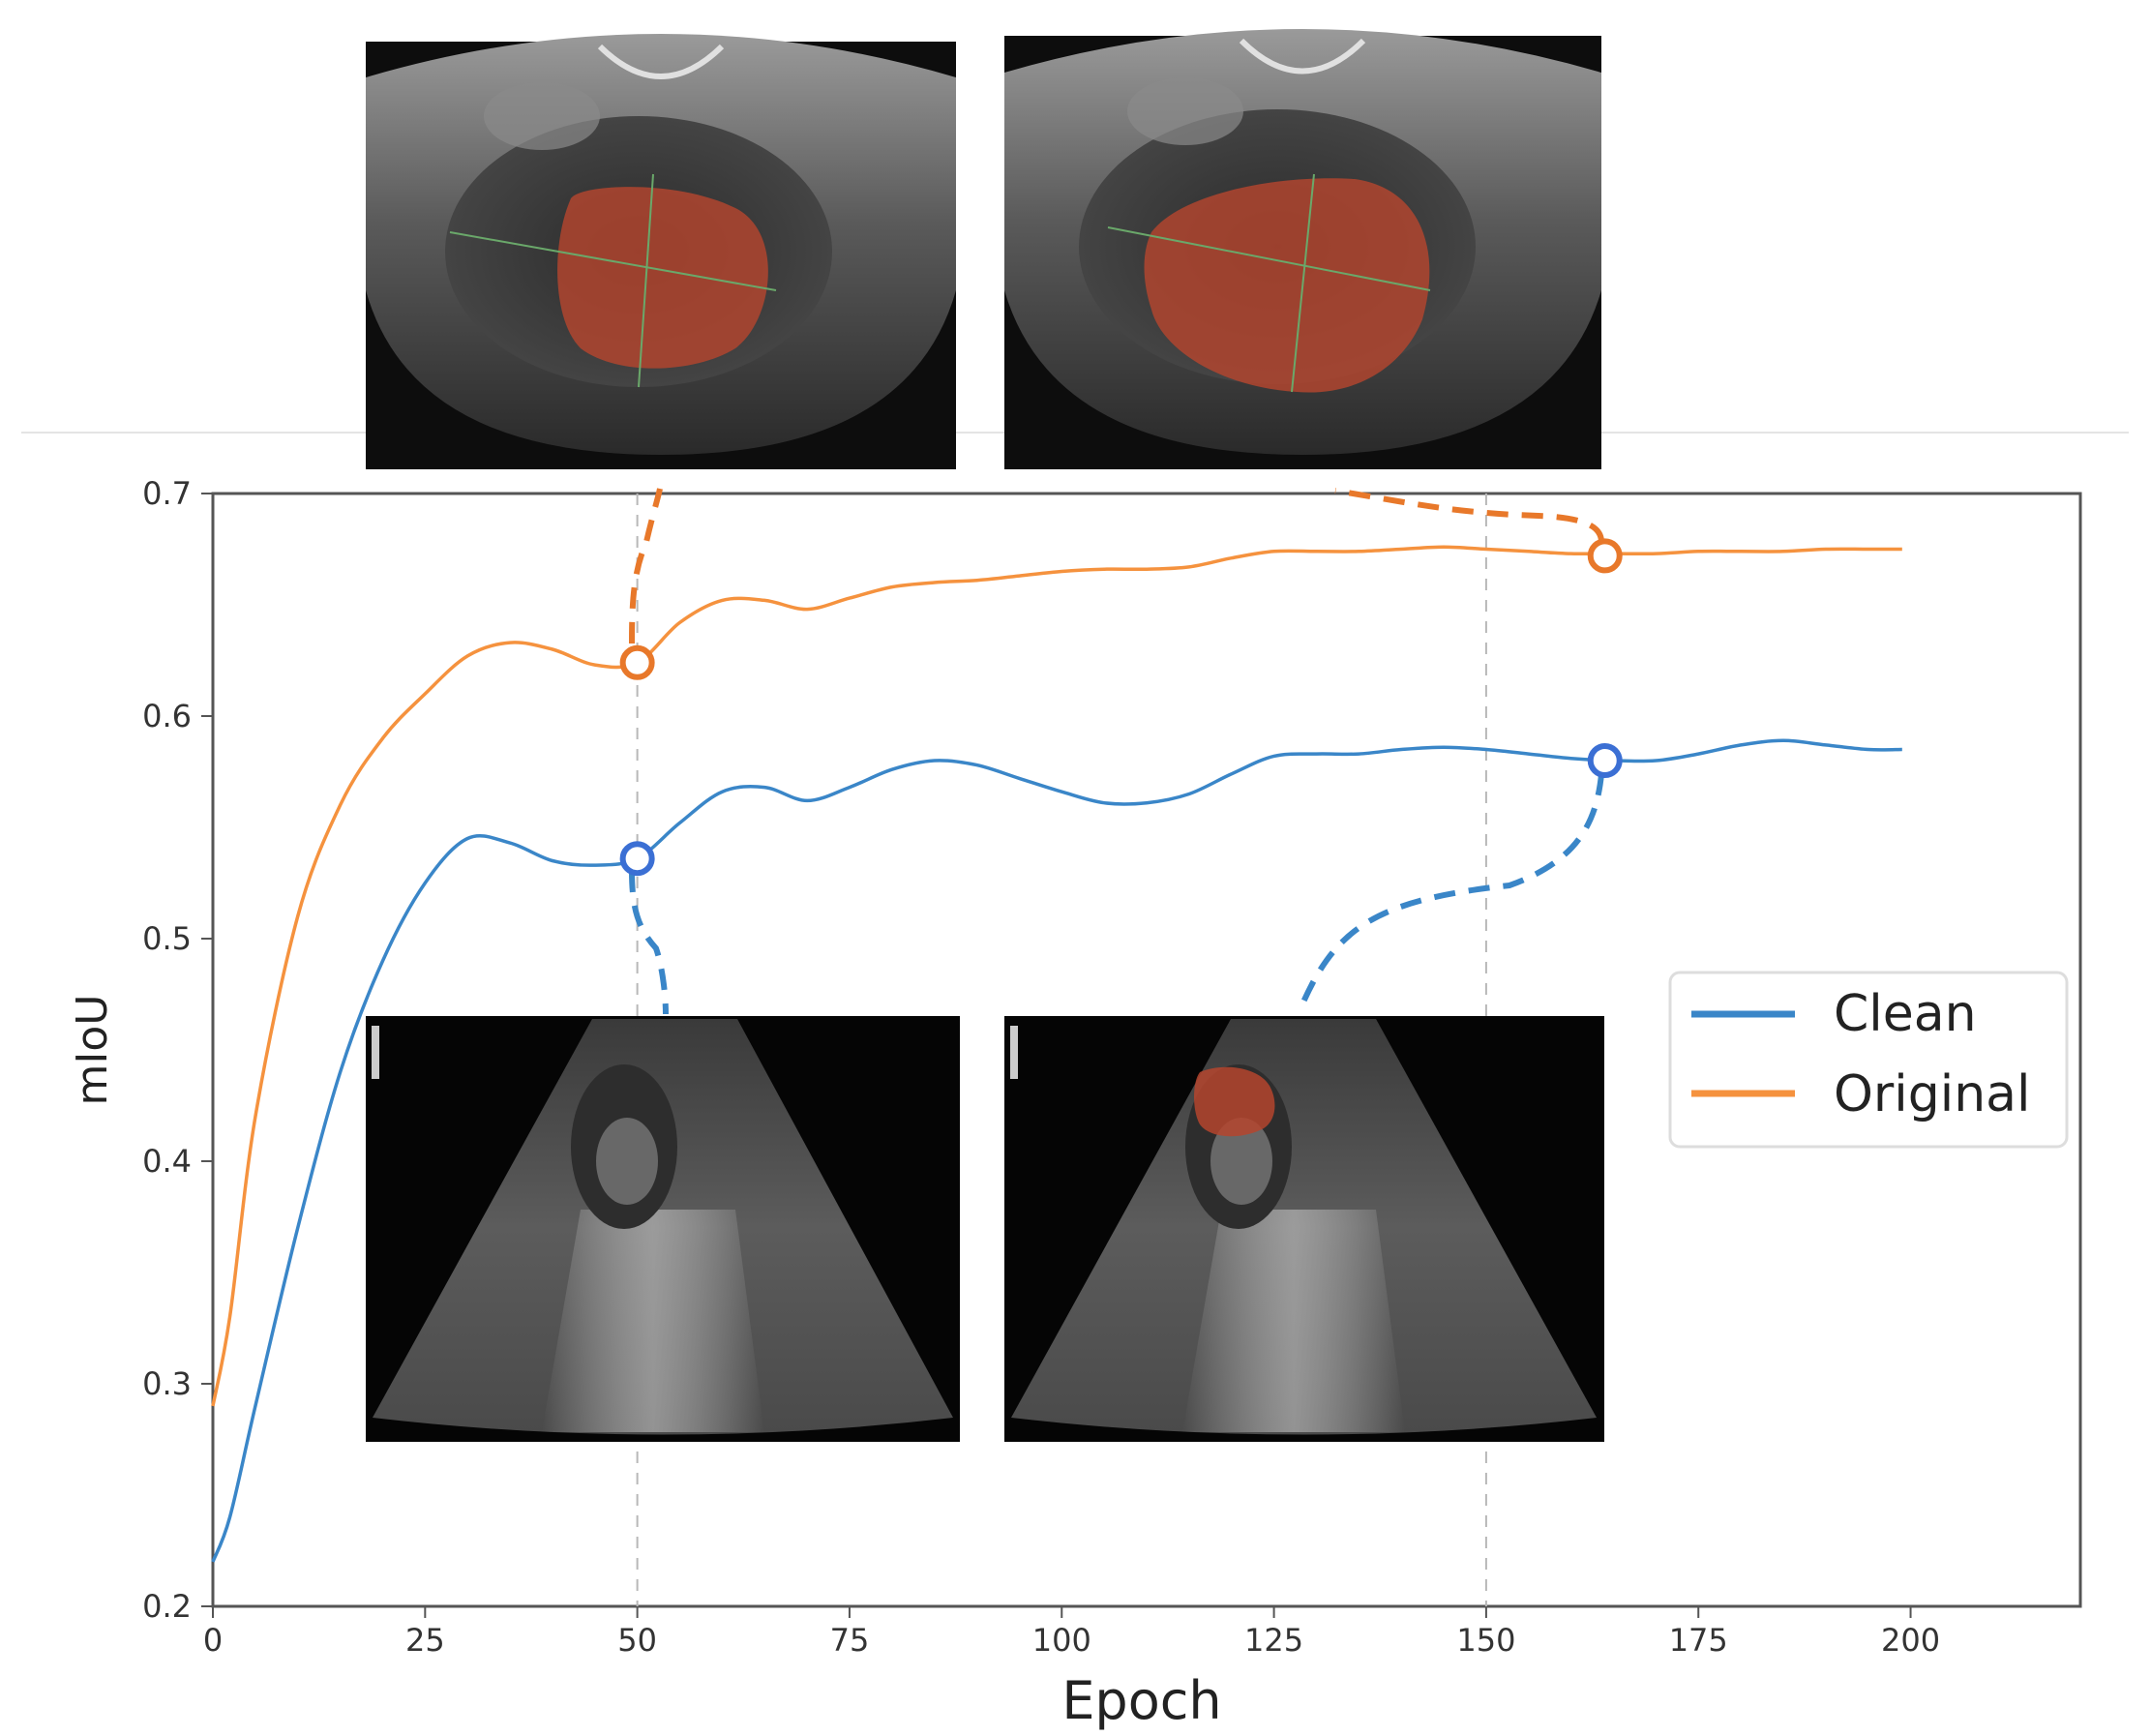  What do you see at coordinates (646, 566) in the screenshot?
I see `connector-original-epoch50` at bounding box center [646, 566].